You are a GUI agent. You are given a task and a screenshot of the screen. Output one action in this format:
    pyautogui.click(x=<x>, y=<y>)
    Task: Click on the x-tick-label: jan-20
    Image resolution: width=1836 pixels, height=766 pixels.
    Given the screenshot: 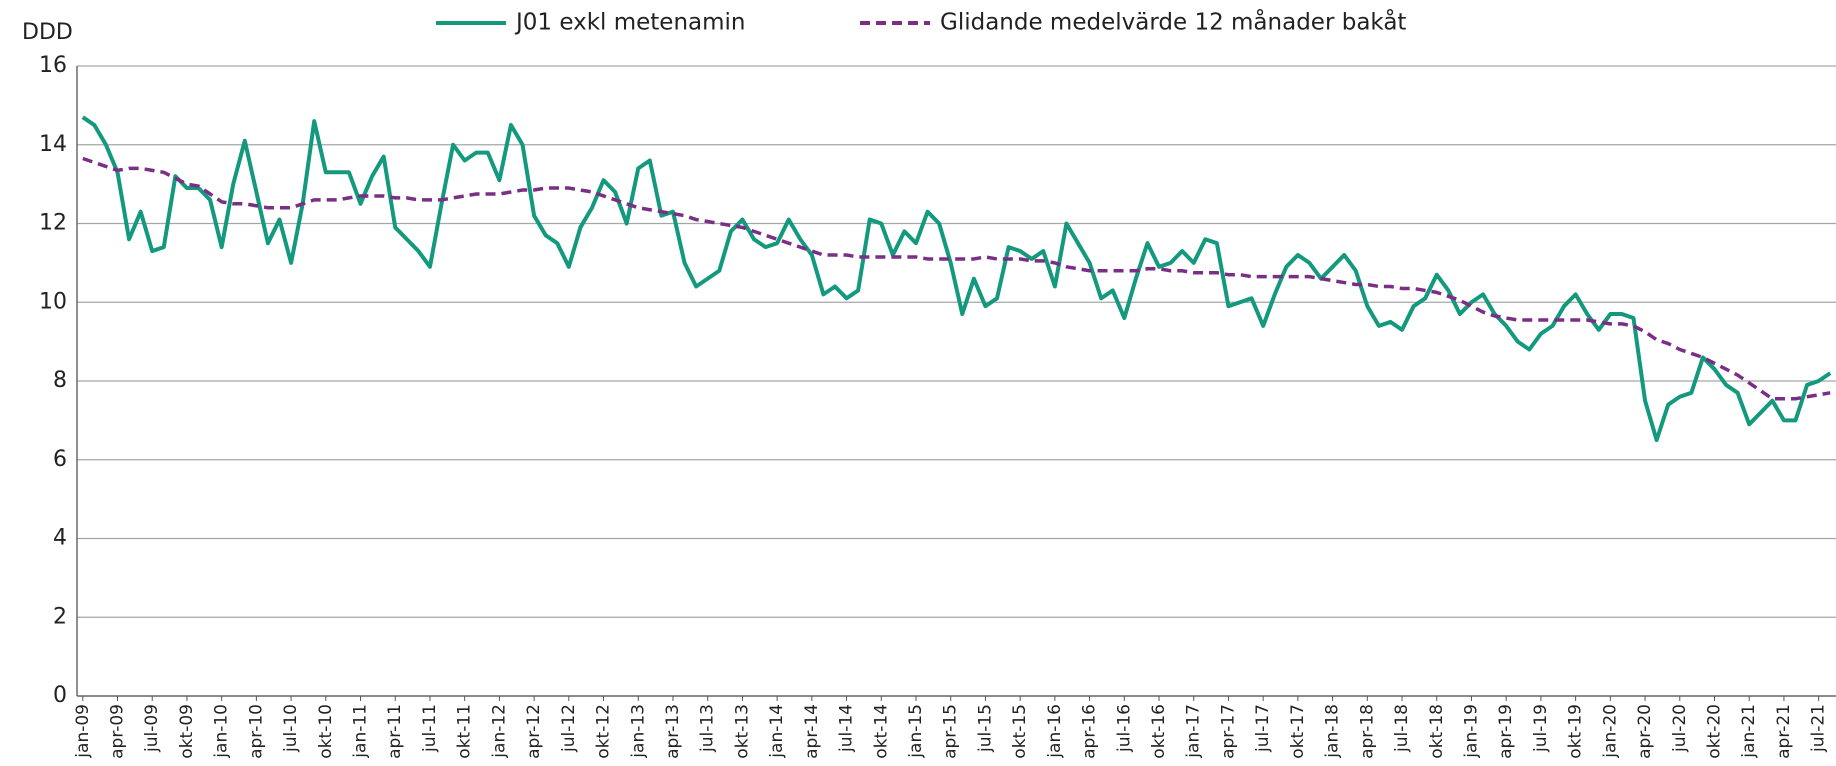 What is the action you would take?
    pyautogui.click(x=1610, y=731)
    